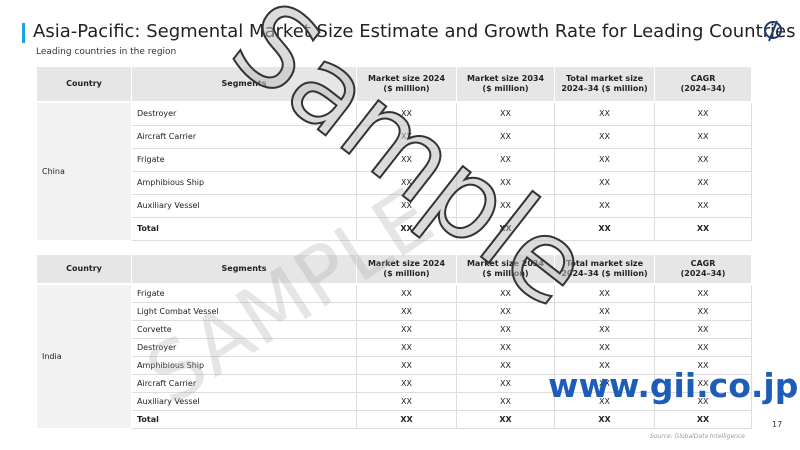  Describe the element at coordinates (697, 436) in the screenshot. I see `source: Source: GlobalData Intelligence` at that location.